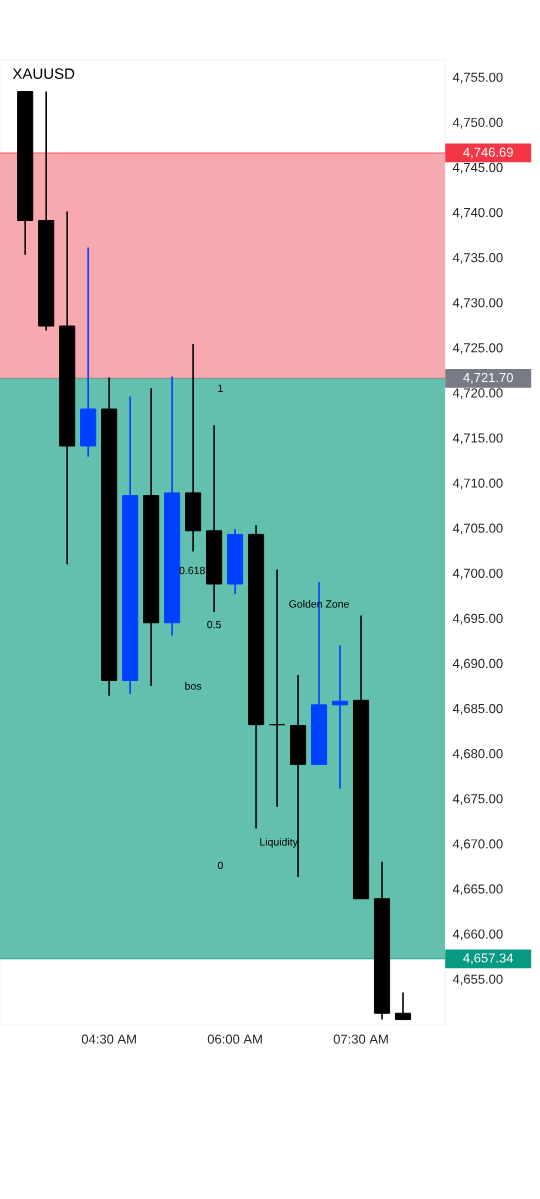 Image resolution: width=540 pixels, height=1199 pixels. Describe the element at coordinates (477, 78) in the screenshot. I see `y-tick-label: 4,755.00` at that location.